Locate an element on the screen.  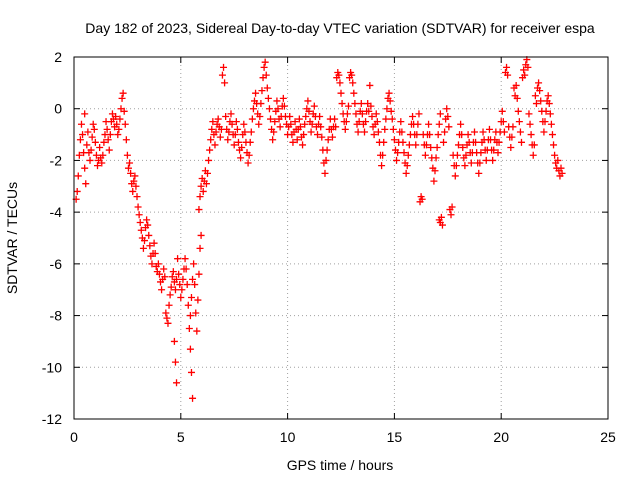
x-tick-label: 5 is located at coordinates (181, 437).